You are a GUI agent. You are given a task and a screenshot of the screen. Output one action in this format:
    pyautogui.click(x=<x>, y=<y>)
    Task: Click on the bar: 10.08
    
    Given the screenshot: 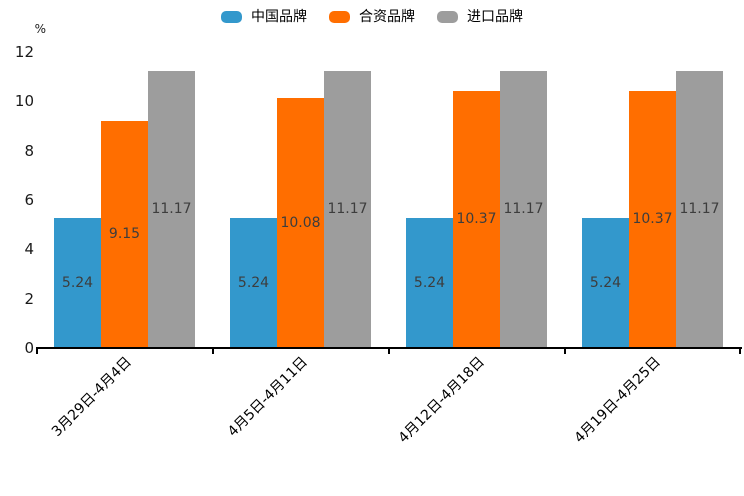 What is the action you would take?
    pyautogui.click(x=300, y=222)
    